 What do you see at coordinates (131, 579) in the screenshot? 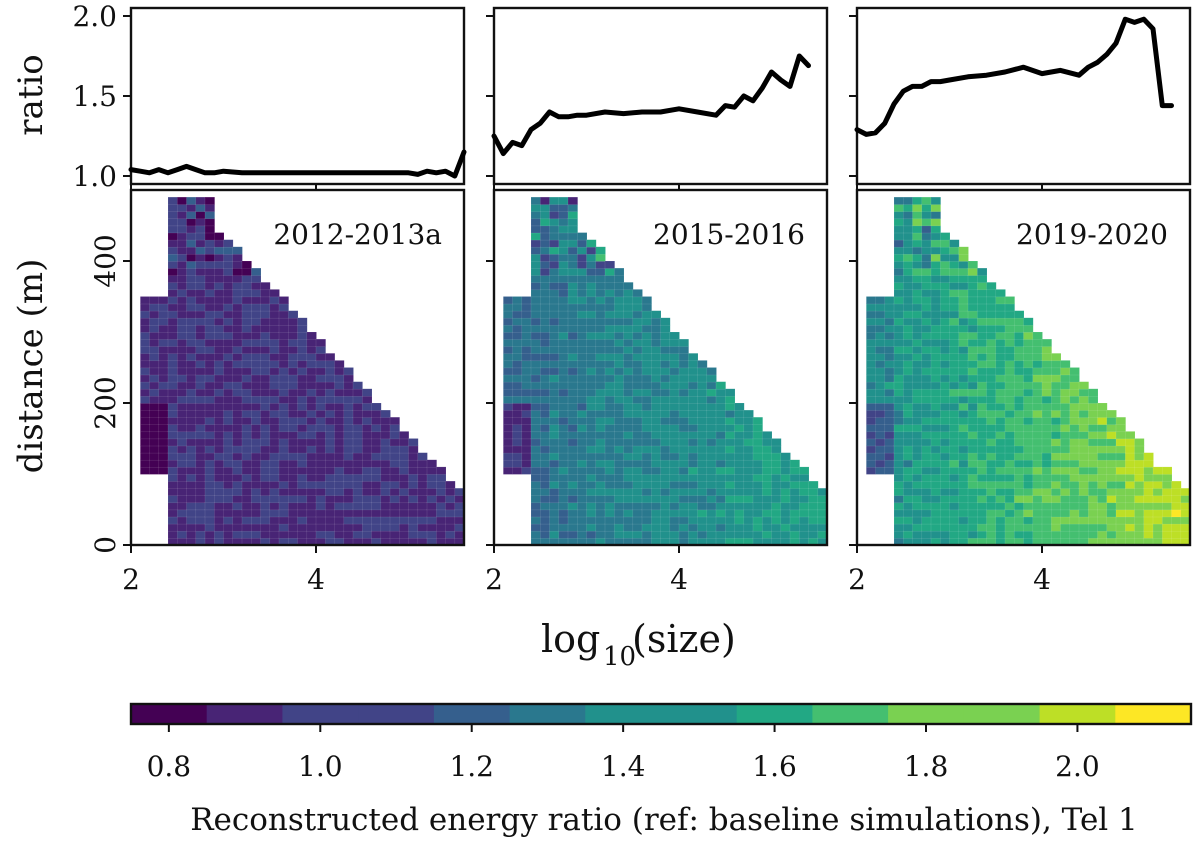
I see `xtick-label: 2` at bounding box center [131, 579].